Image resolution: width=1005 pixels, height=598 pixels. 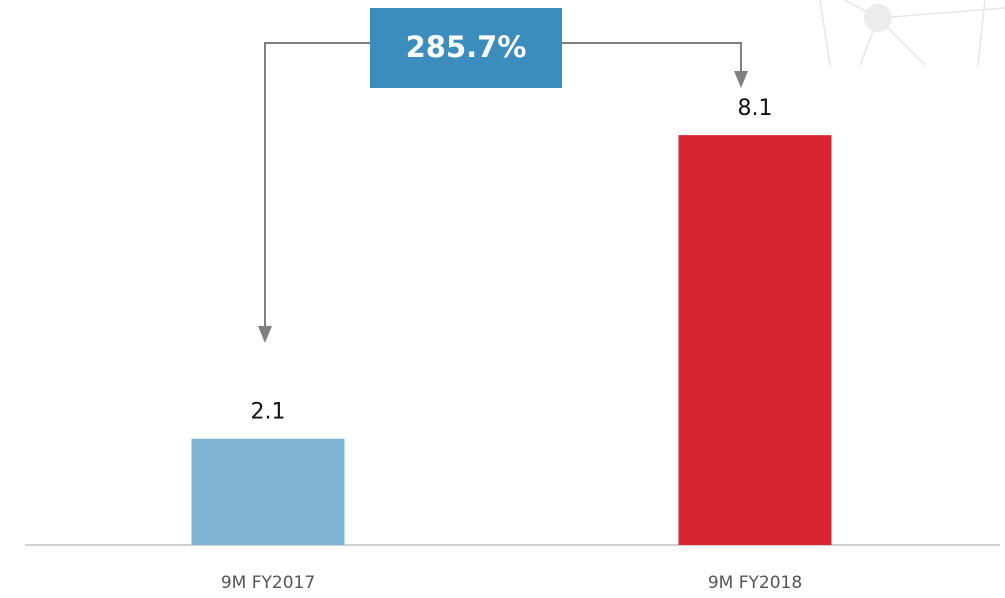 What do you see at coordinates (268, 583) in the screenshot?
I see `x-tick-label: 9M FY2017` at bounding box center [268, 583].